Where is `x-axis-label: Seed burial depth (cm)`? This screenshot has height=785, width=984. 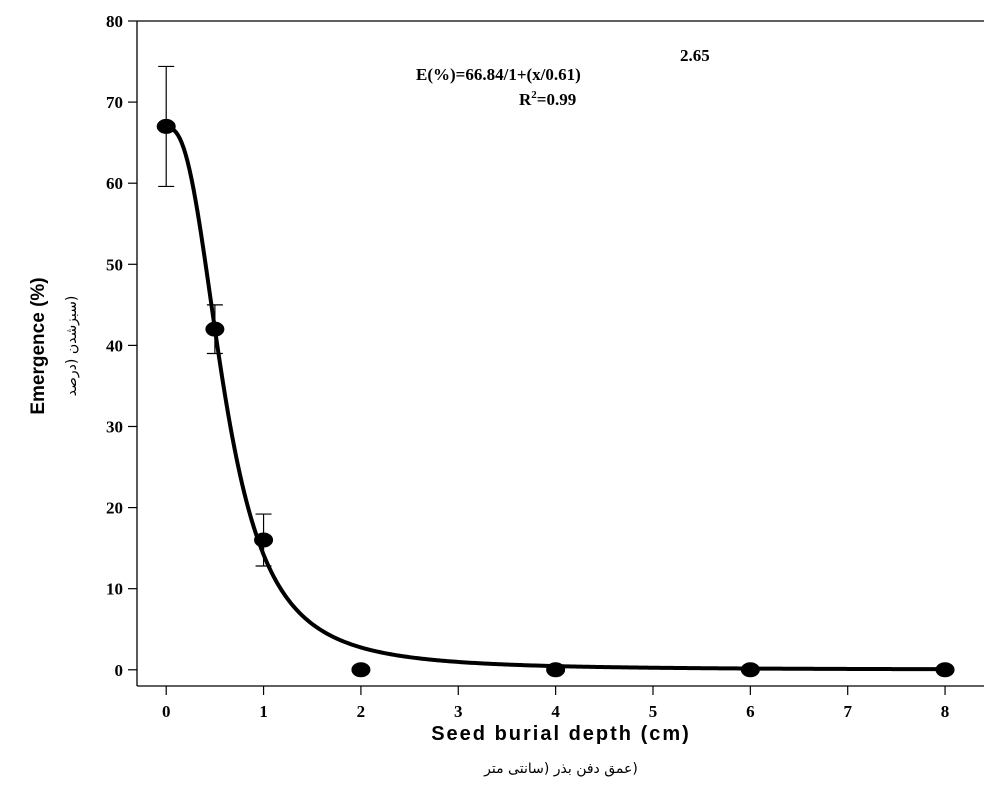 x-axis-label: Seed burial depth (cm) is located at coordinates (561, 734).